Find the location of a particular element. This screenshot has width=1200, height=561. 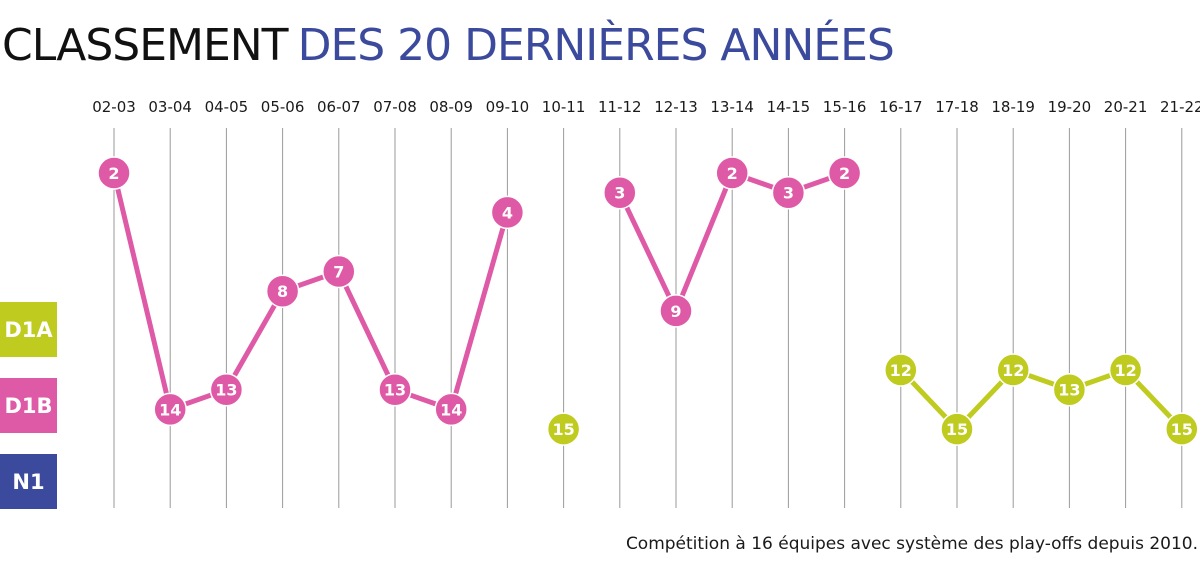

chart-title: CLASSEMENT DES 20 DERNIÈRES ANNÉES is located at coordinates (448, 44).